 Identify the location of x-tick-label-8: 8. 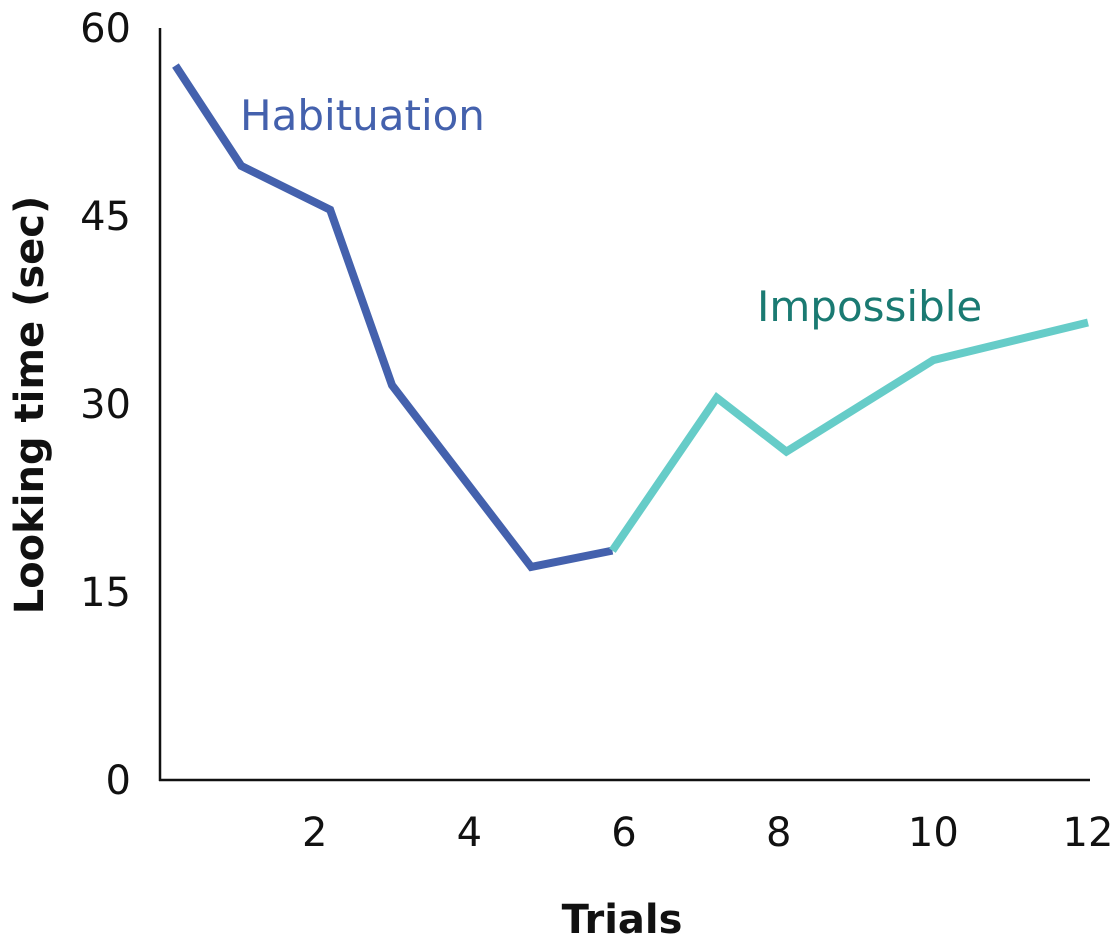
(778, 833).